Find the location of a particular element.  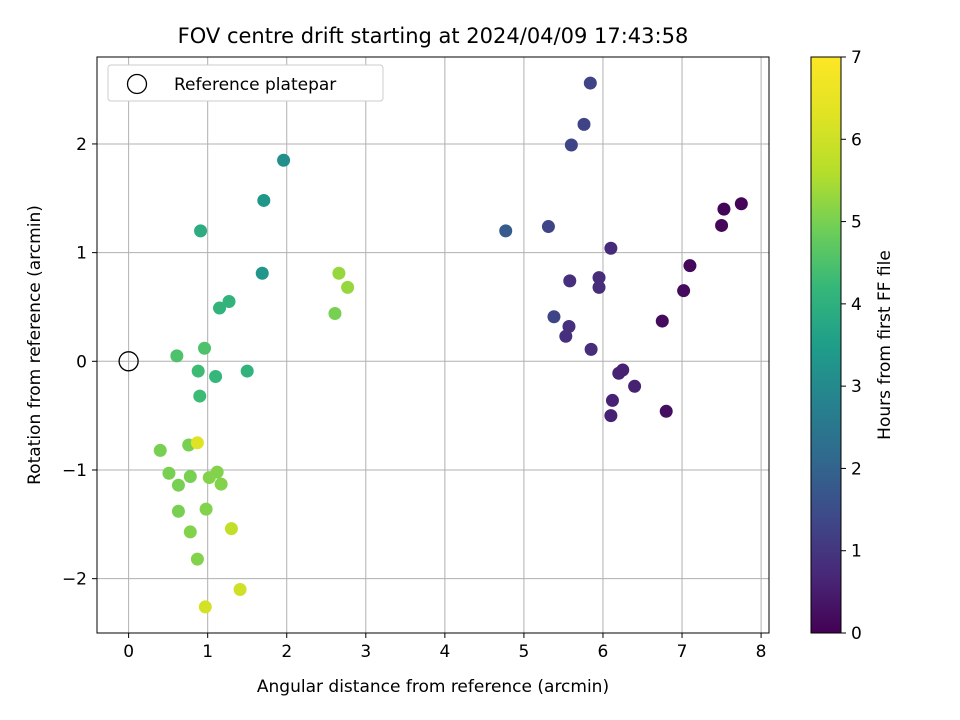

colorbar-label: Hours from first FF file is located at coordinates (885, 345).